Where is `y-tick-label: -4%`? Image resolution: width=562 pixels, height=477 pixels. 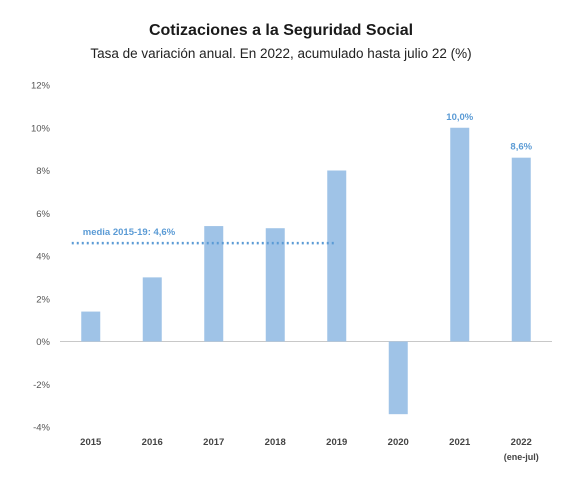
y-tick-label: -4% is located at coordinates (41, 428).